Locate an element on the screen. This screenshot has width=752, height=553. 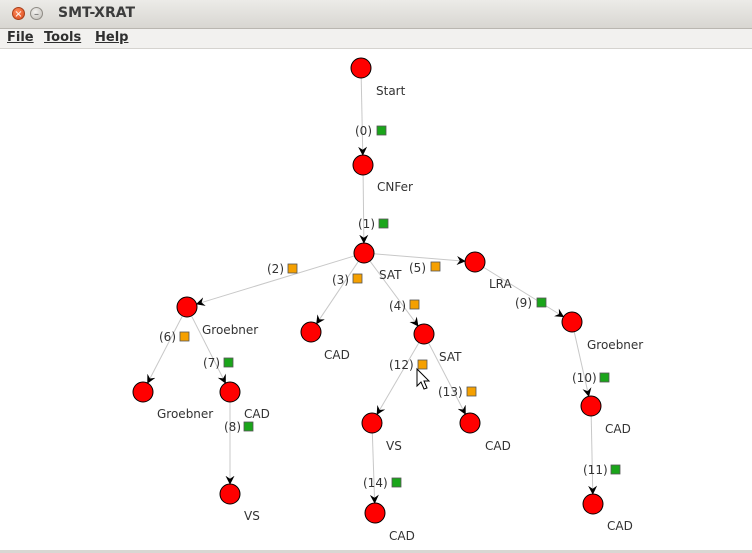
minimize-button: – is located at coordinates (36, 13).